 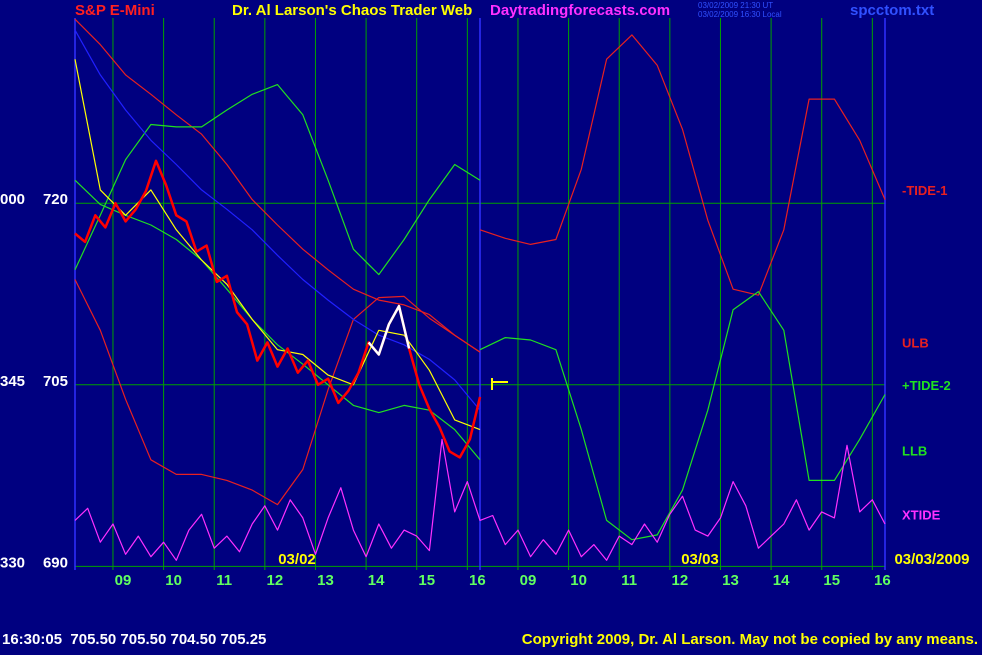 I want to click on legend-label: LLB, so click(x=914, y=450).